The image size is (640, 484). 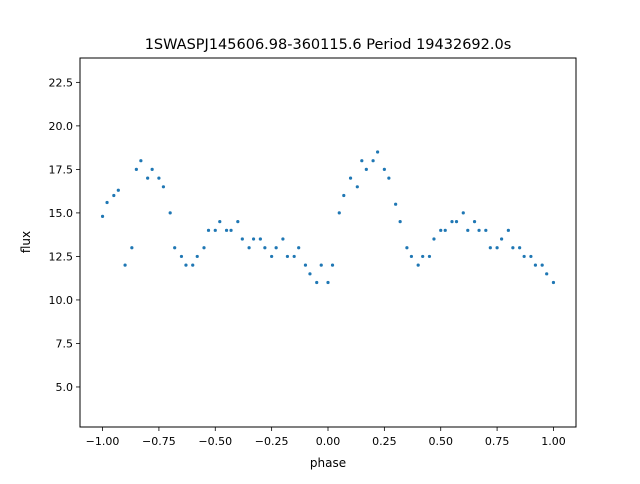 I want to click on x-tick-label: 0.75, so click(x=497, y=441).